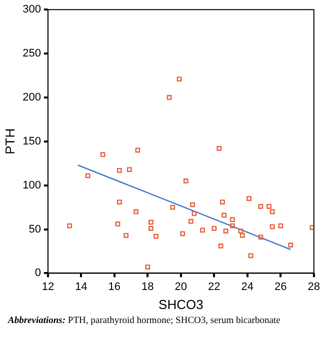 Image resolution: width=323 pixels, height=338 pixels. I want to click on x-tick-label: 18, so click(148, 286).